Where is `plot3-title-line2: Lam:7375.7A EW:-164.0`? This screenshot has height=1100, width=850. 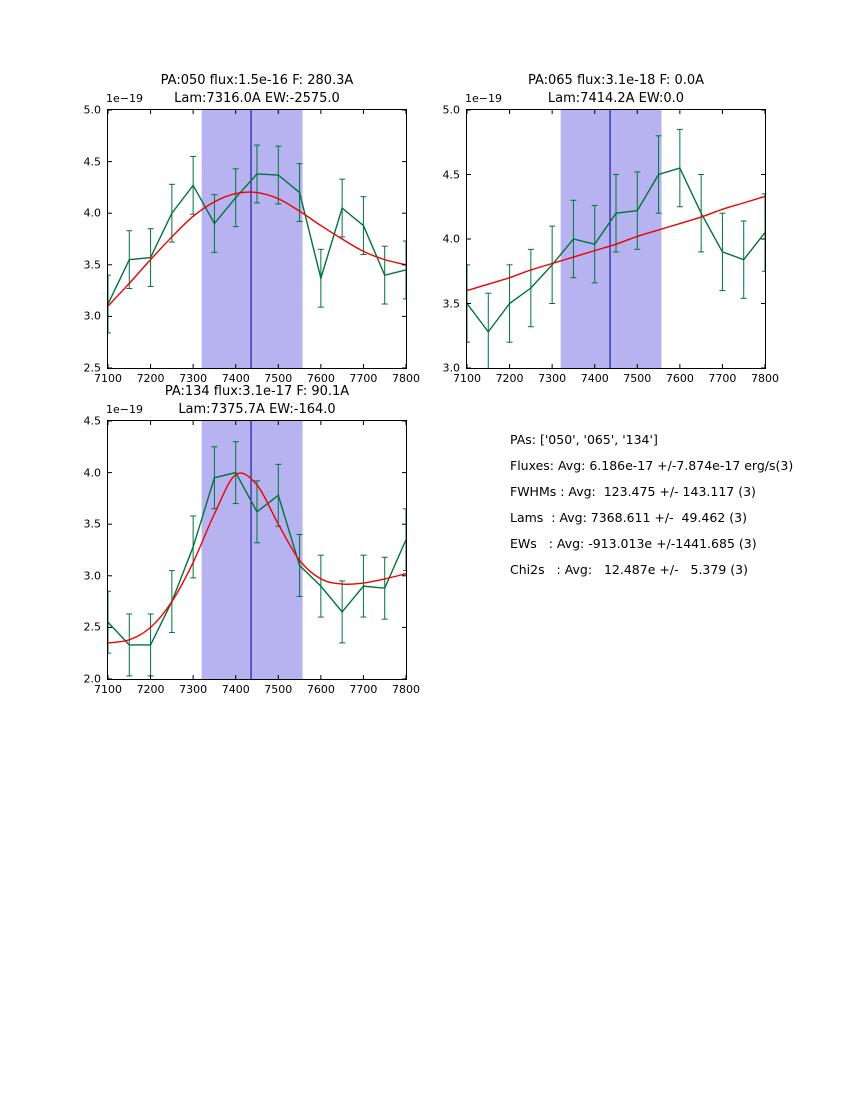
plot3-title-line2: Lam:7375.7A EW:-164.0 is located at coordinates (257, 409).